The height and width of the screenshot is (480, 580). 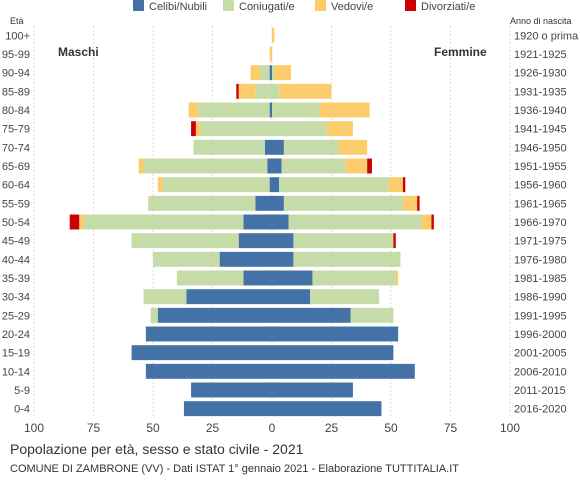 What do you see at coordinates (16, 111) in the screenshot?
I see `age-label: 80-84` at bounding box center [16, 111].